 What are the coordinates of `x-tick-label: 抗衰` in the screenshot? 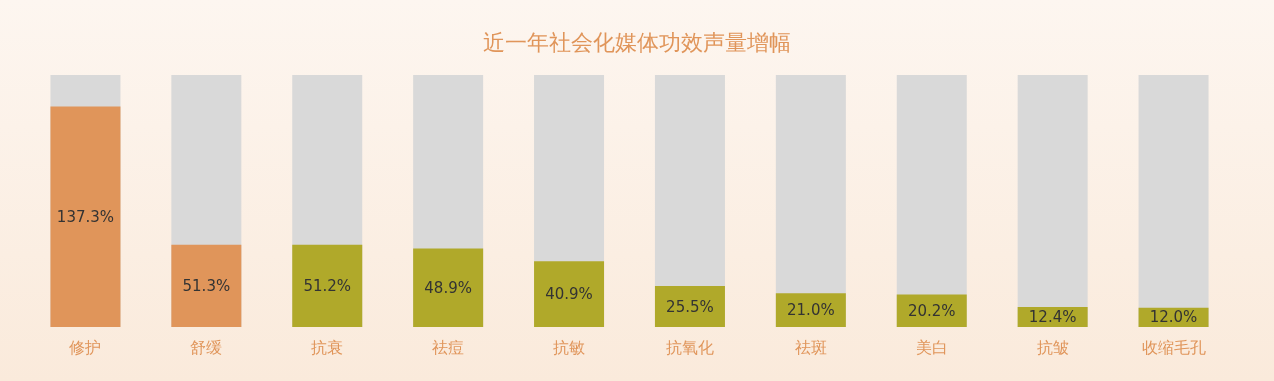 It's located at (327, 347).